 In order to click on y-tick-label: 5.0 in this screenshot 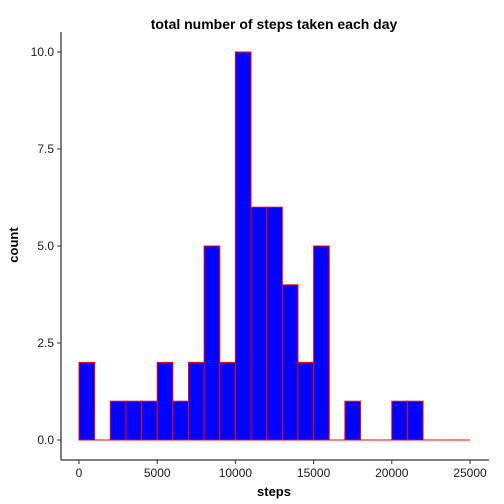, I will do `click(45, 246)`.